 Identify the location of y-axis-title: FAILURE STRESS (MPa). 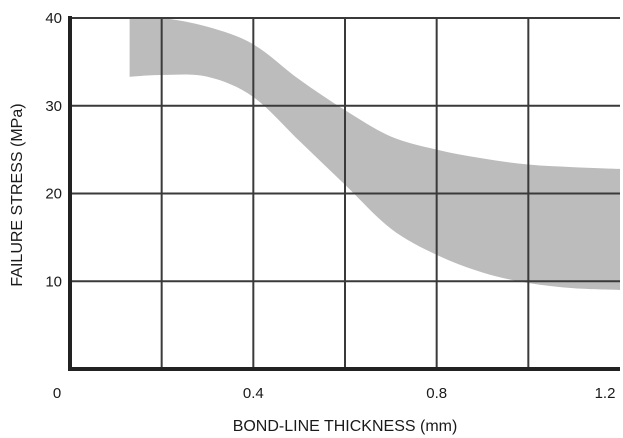
(17, 194).